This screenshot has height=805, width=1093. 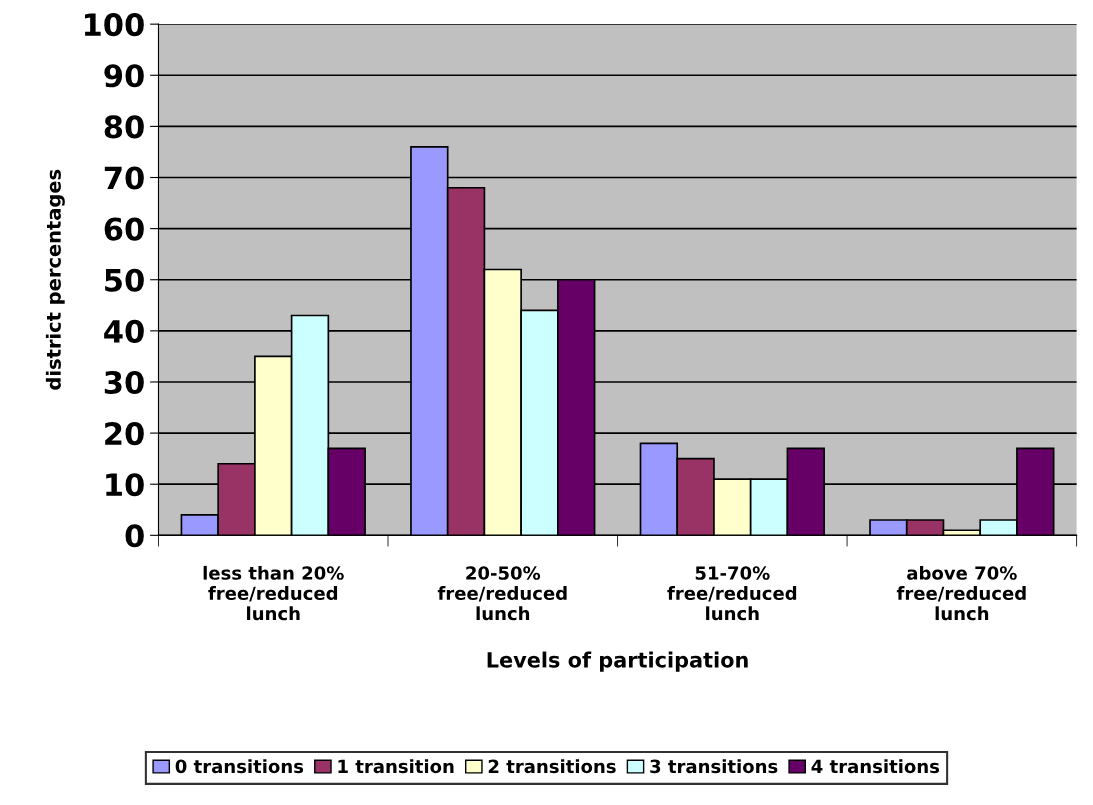 What do you see at coordinates (114, 25) in the screenshot?
I see `y-tick-label: 100` at bounding box center [114, 25].